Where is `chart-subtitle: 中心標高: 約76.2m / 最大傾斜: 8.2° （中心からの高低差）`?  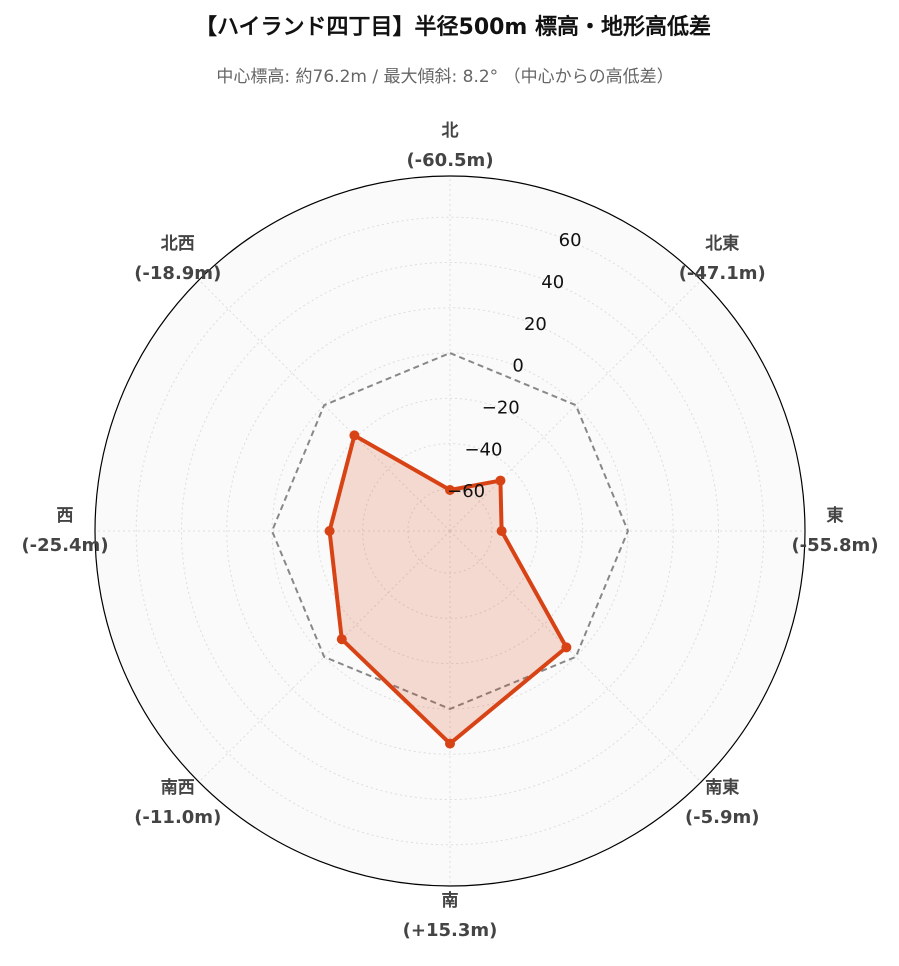 chart-subtitle: 中心標高: 約76.2m / 最大傾斜: 8.2° （中心からの高低差） is located at coordinates (444, 77).